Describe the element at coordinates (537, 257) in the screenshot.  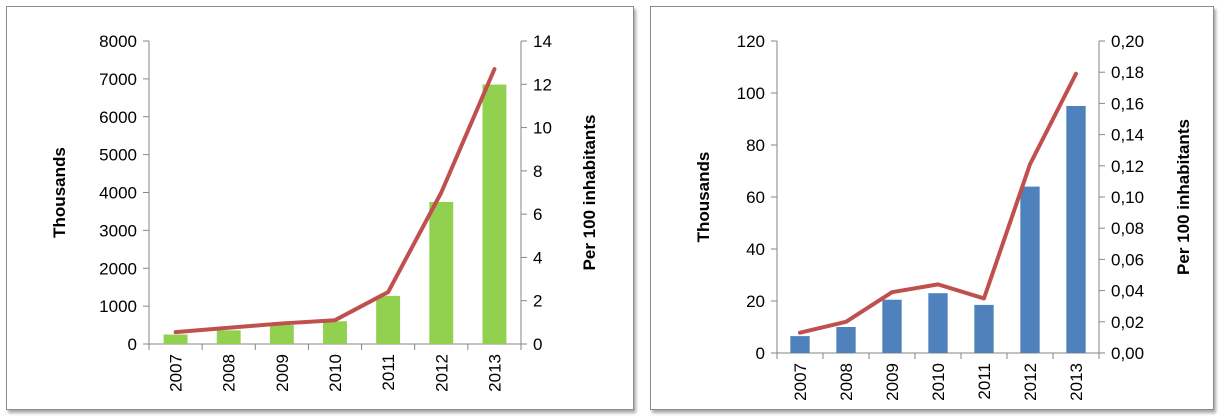
I see `chart0-right-tick-label: 4` at that location.